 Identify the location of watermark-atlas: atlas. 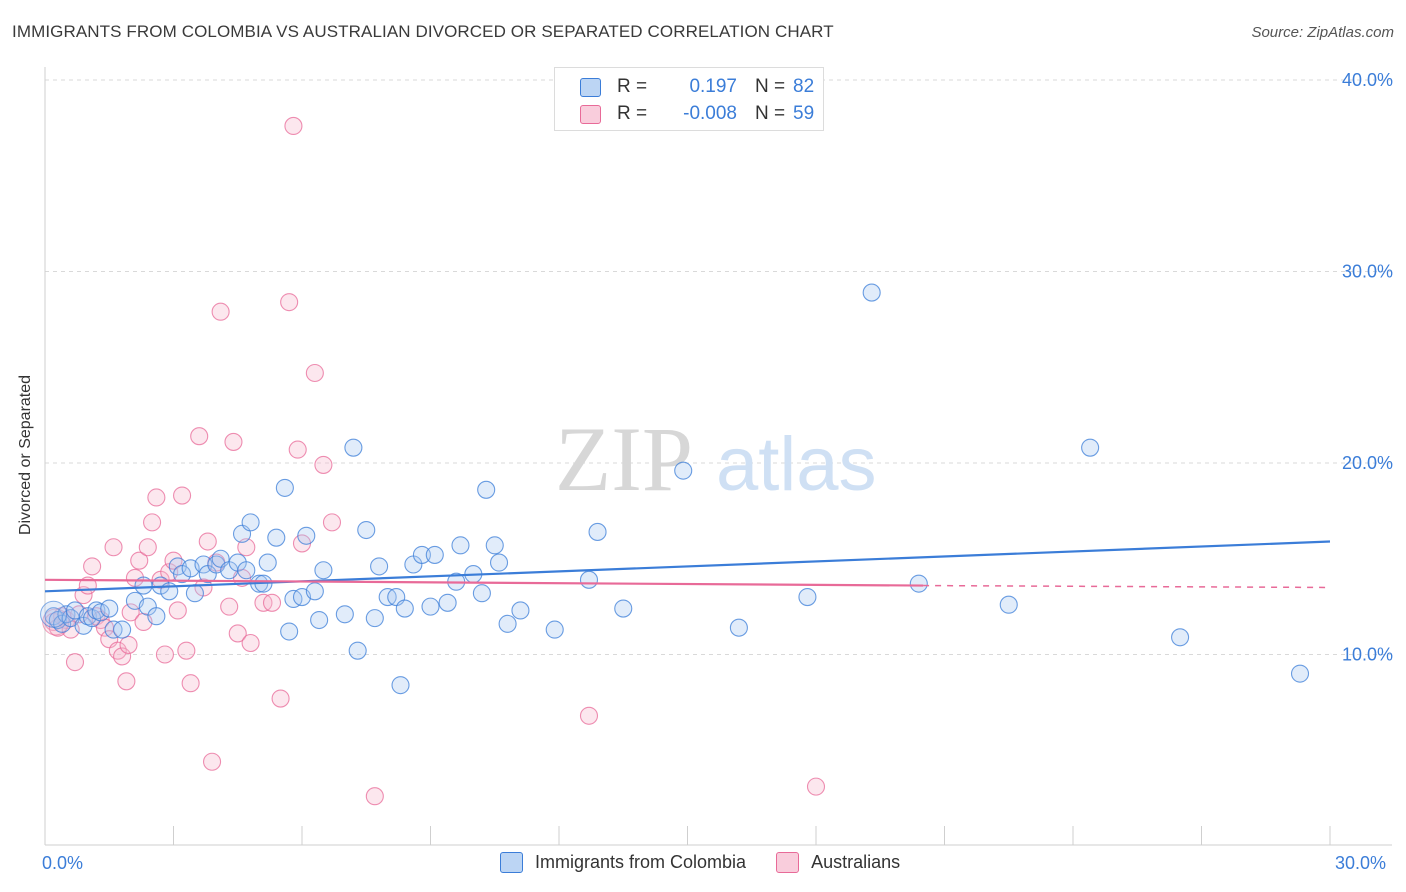
(796, 464).